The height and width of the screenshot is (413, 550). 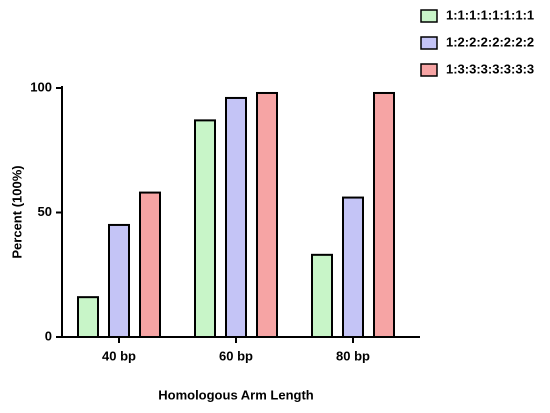 What do you see at coordinates (16, 211) in the screenshot?
I see `y-axis-title: Percent (100%)` at bounding box center [16, 211].